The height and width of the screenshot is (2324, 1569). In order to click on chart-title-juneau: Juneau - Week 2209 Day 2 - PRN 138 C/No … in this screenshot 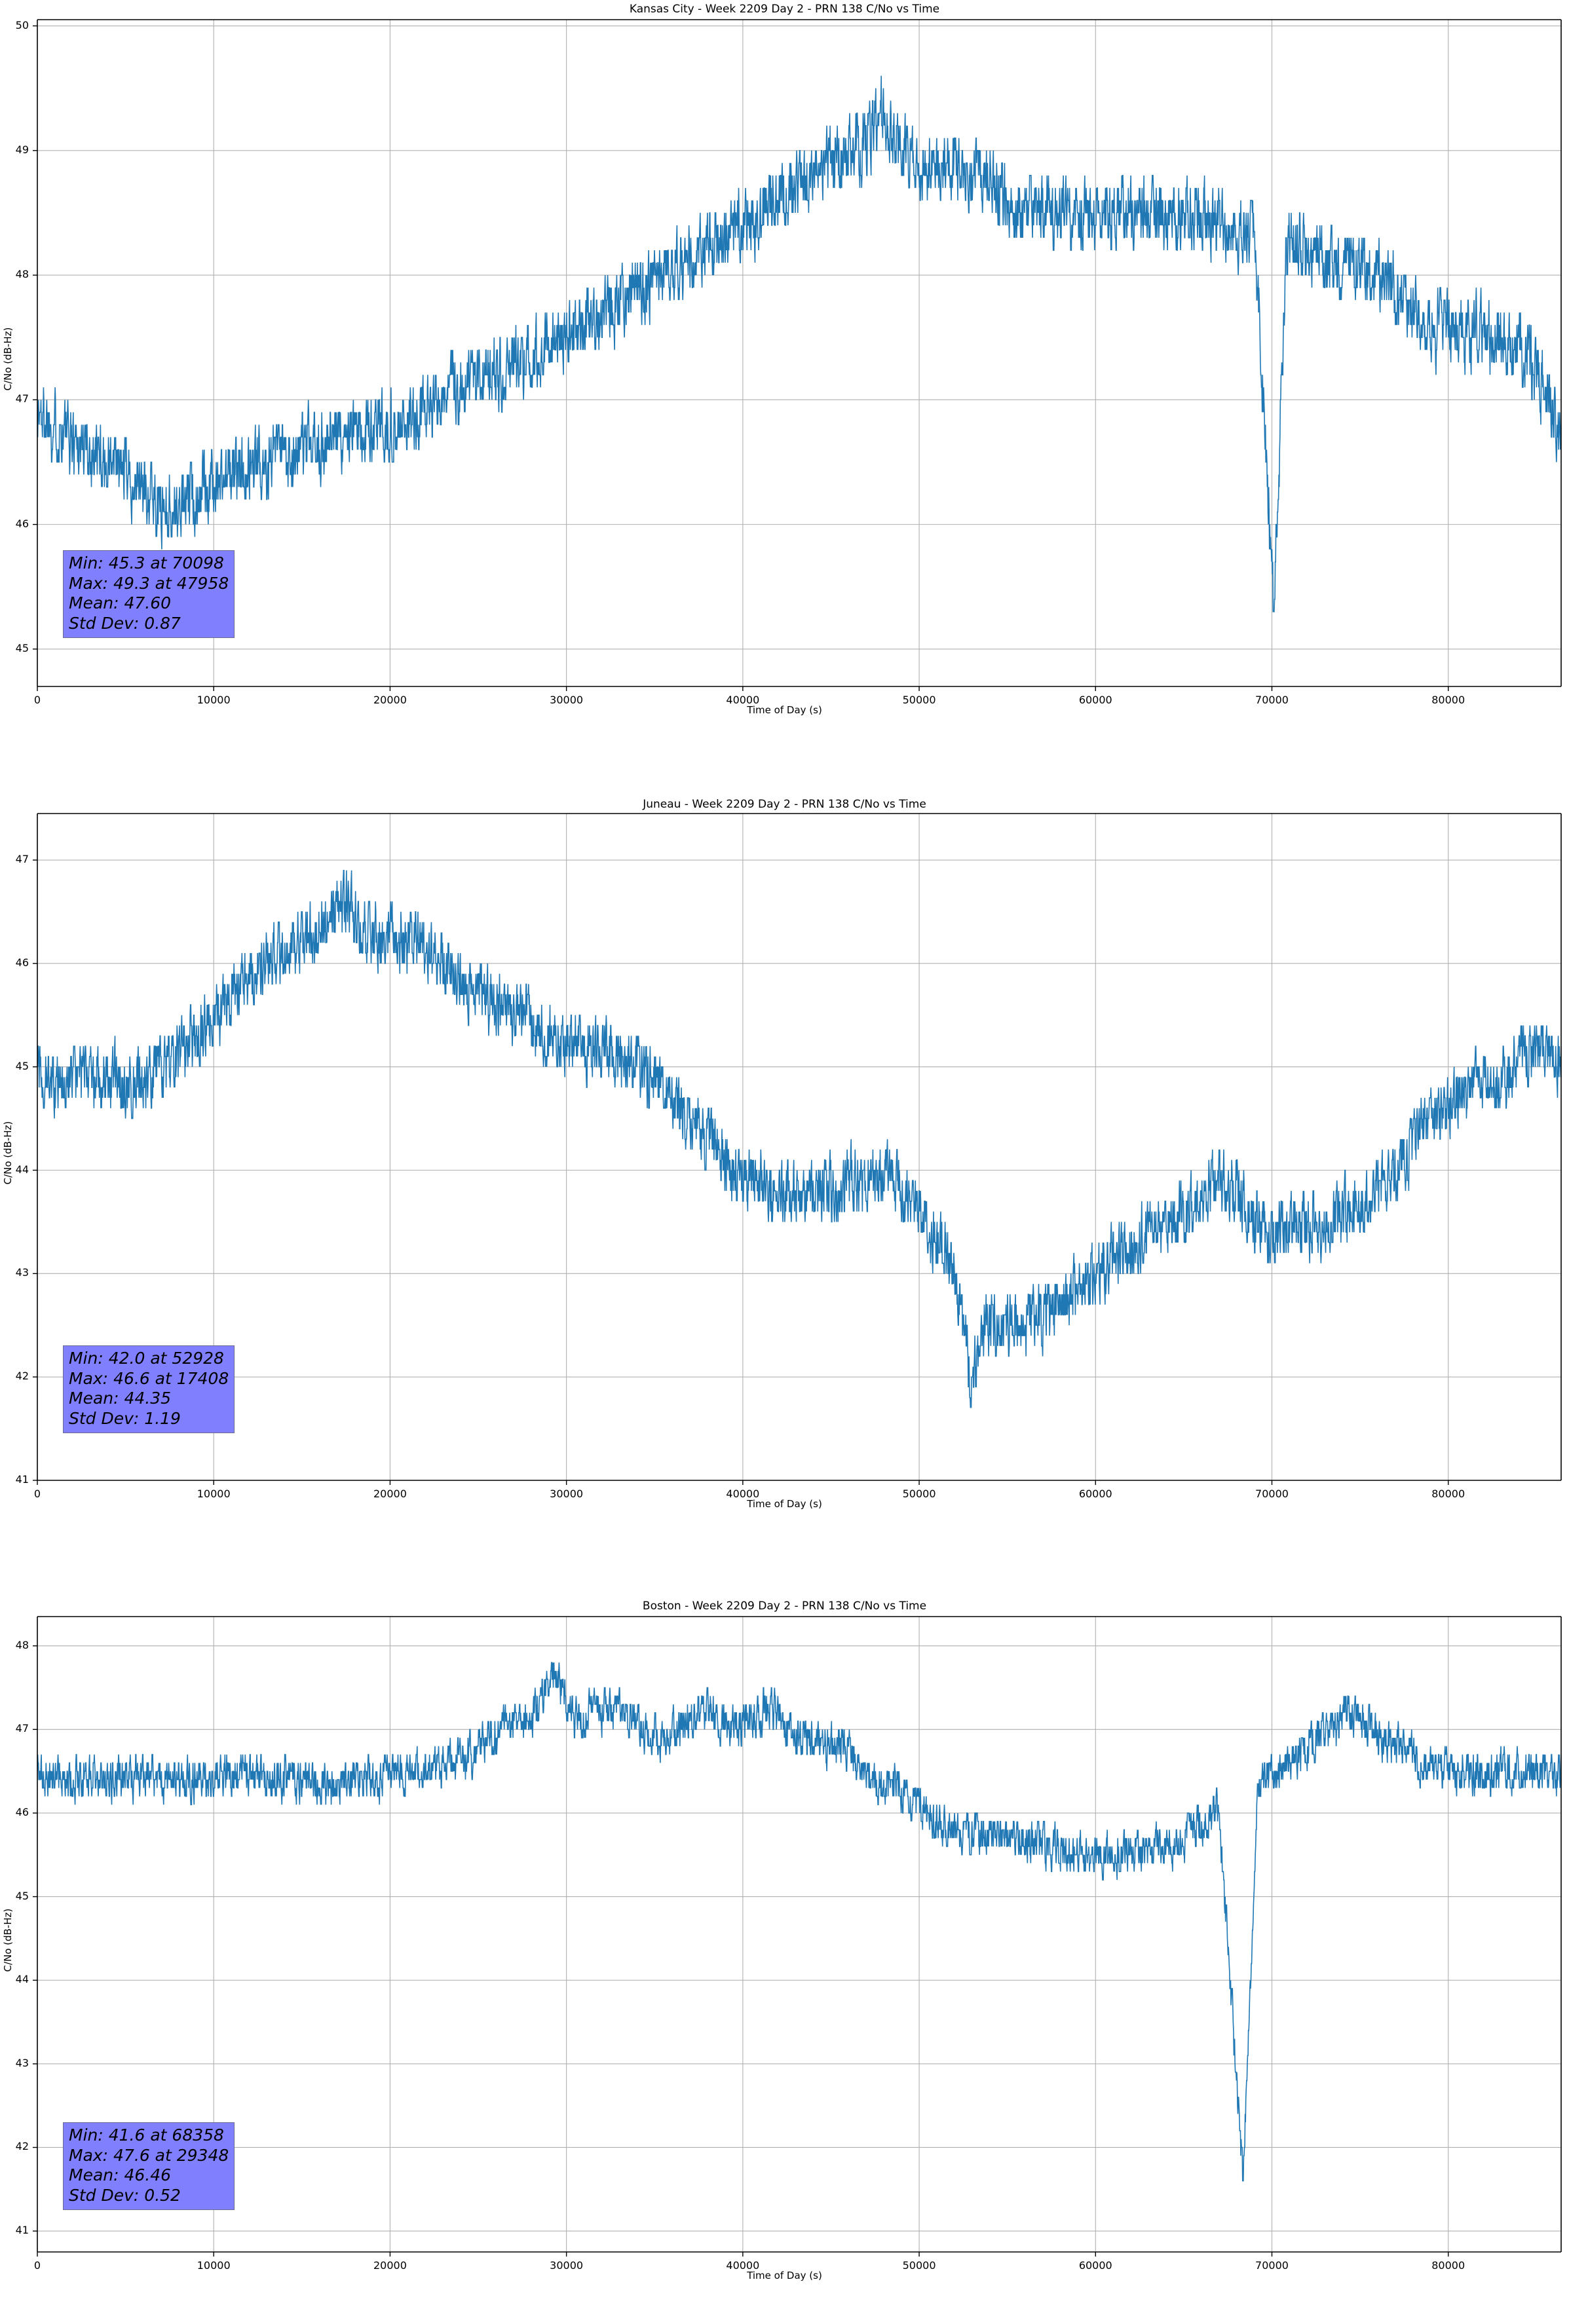, I will do `click(784, 804)`.